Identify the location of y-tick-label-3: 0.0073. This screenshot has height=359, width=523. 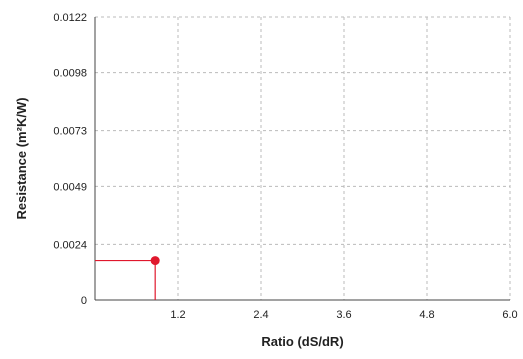
(70, 132).